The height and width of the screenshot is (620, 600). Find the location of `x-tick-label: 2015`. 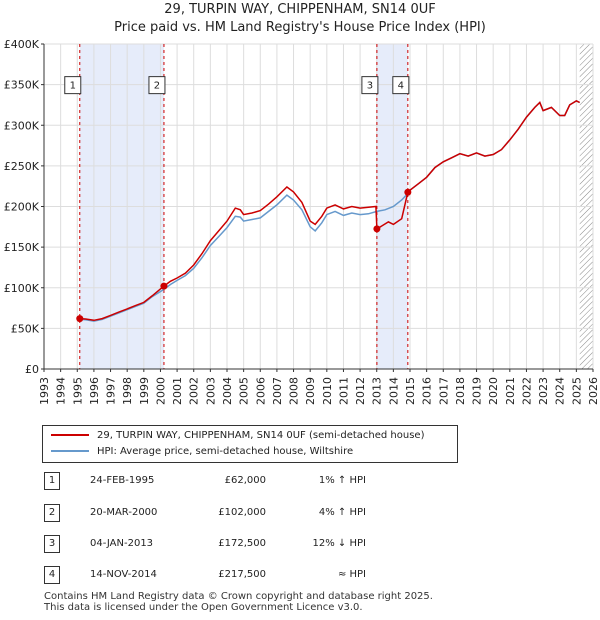

x-tick-label: 2015 is located at coordinates (410, 391).